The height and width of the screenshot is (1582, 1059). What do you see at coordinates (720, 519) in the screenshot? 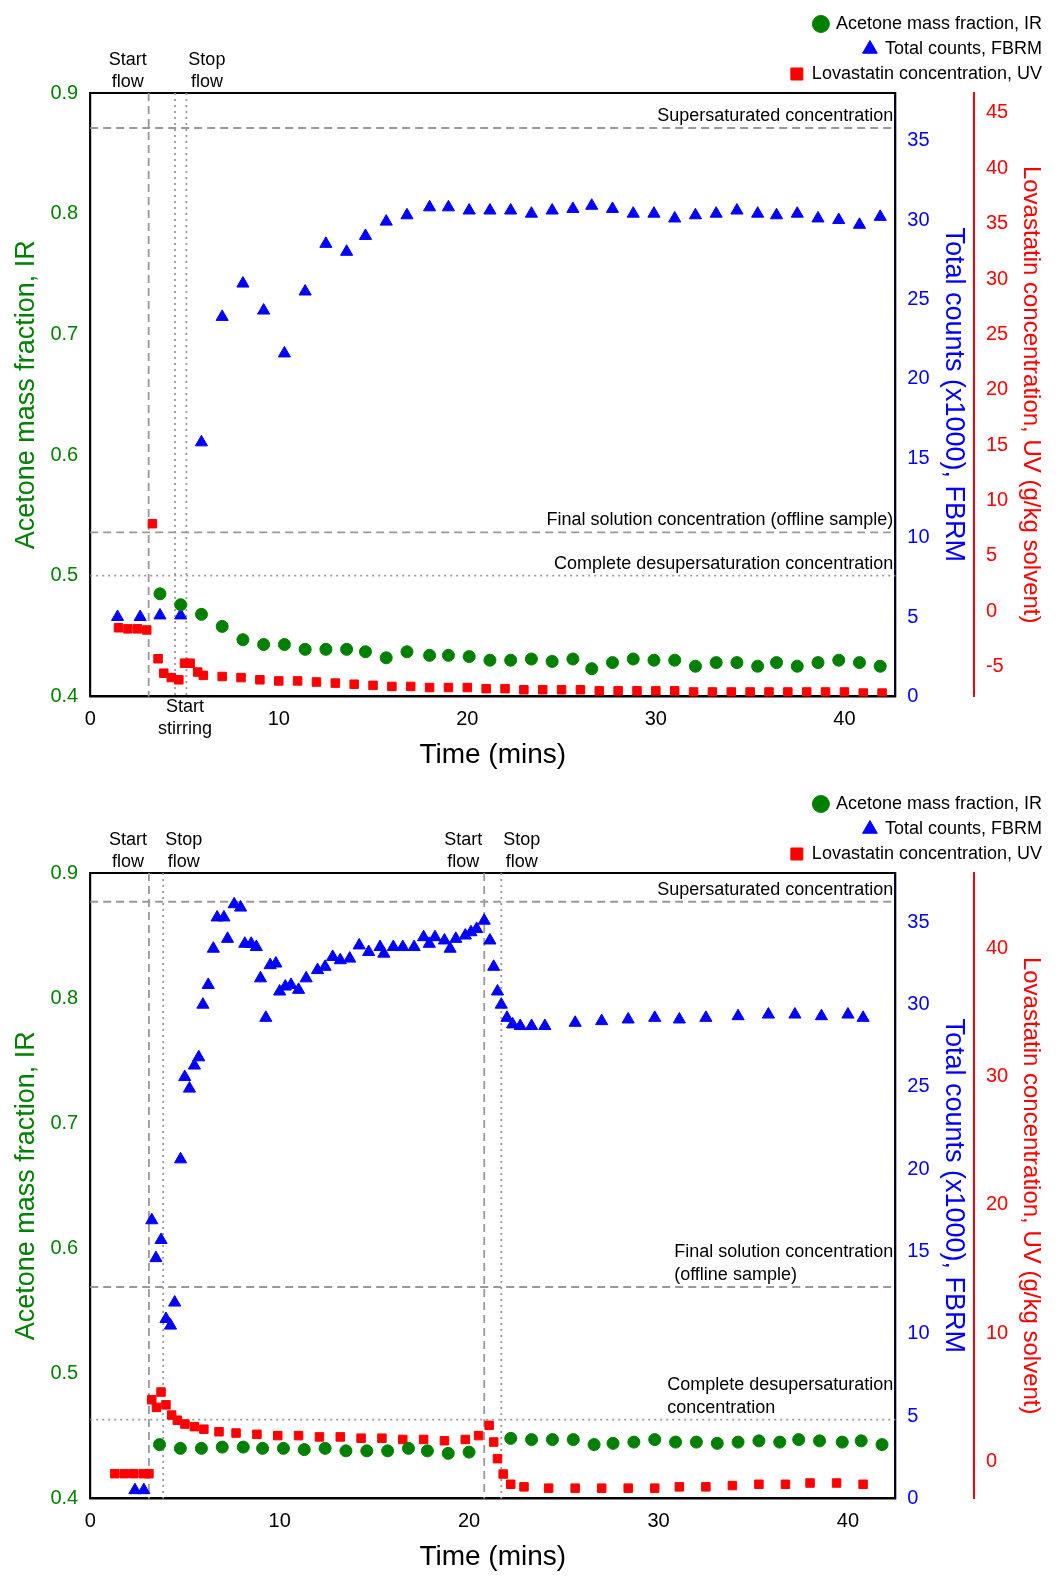
I see `ref-line-label: Final solution concentration (offline sample)` at bounding box center [720, 519].